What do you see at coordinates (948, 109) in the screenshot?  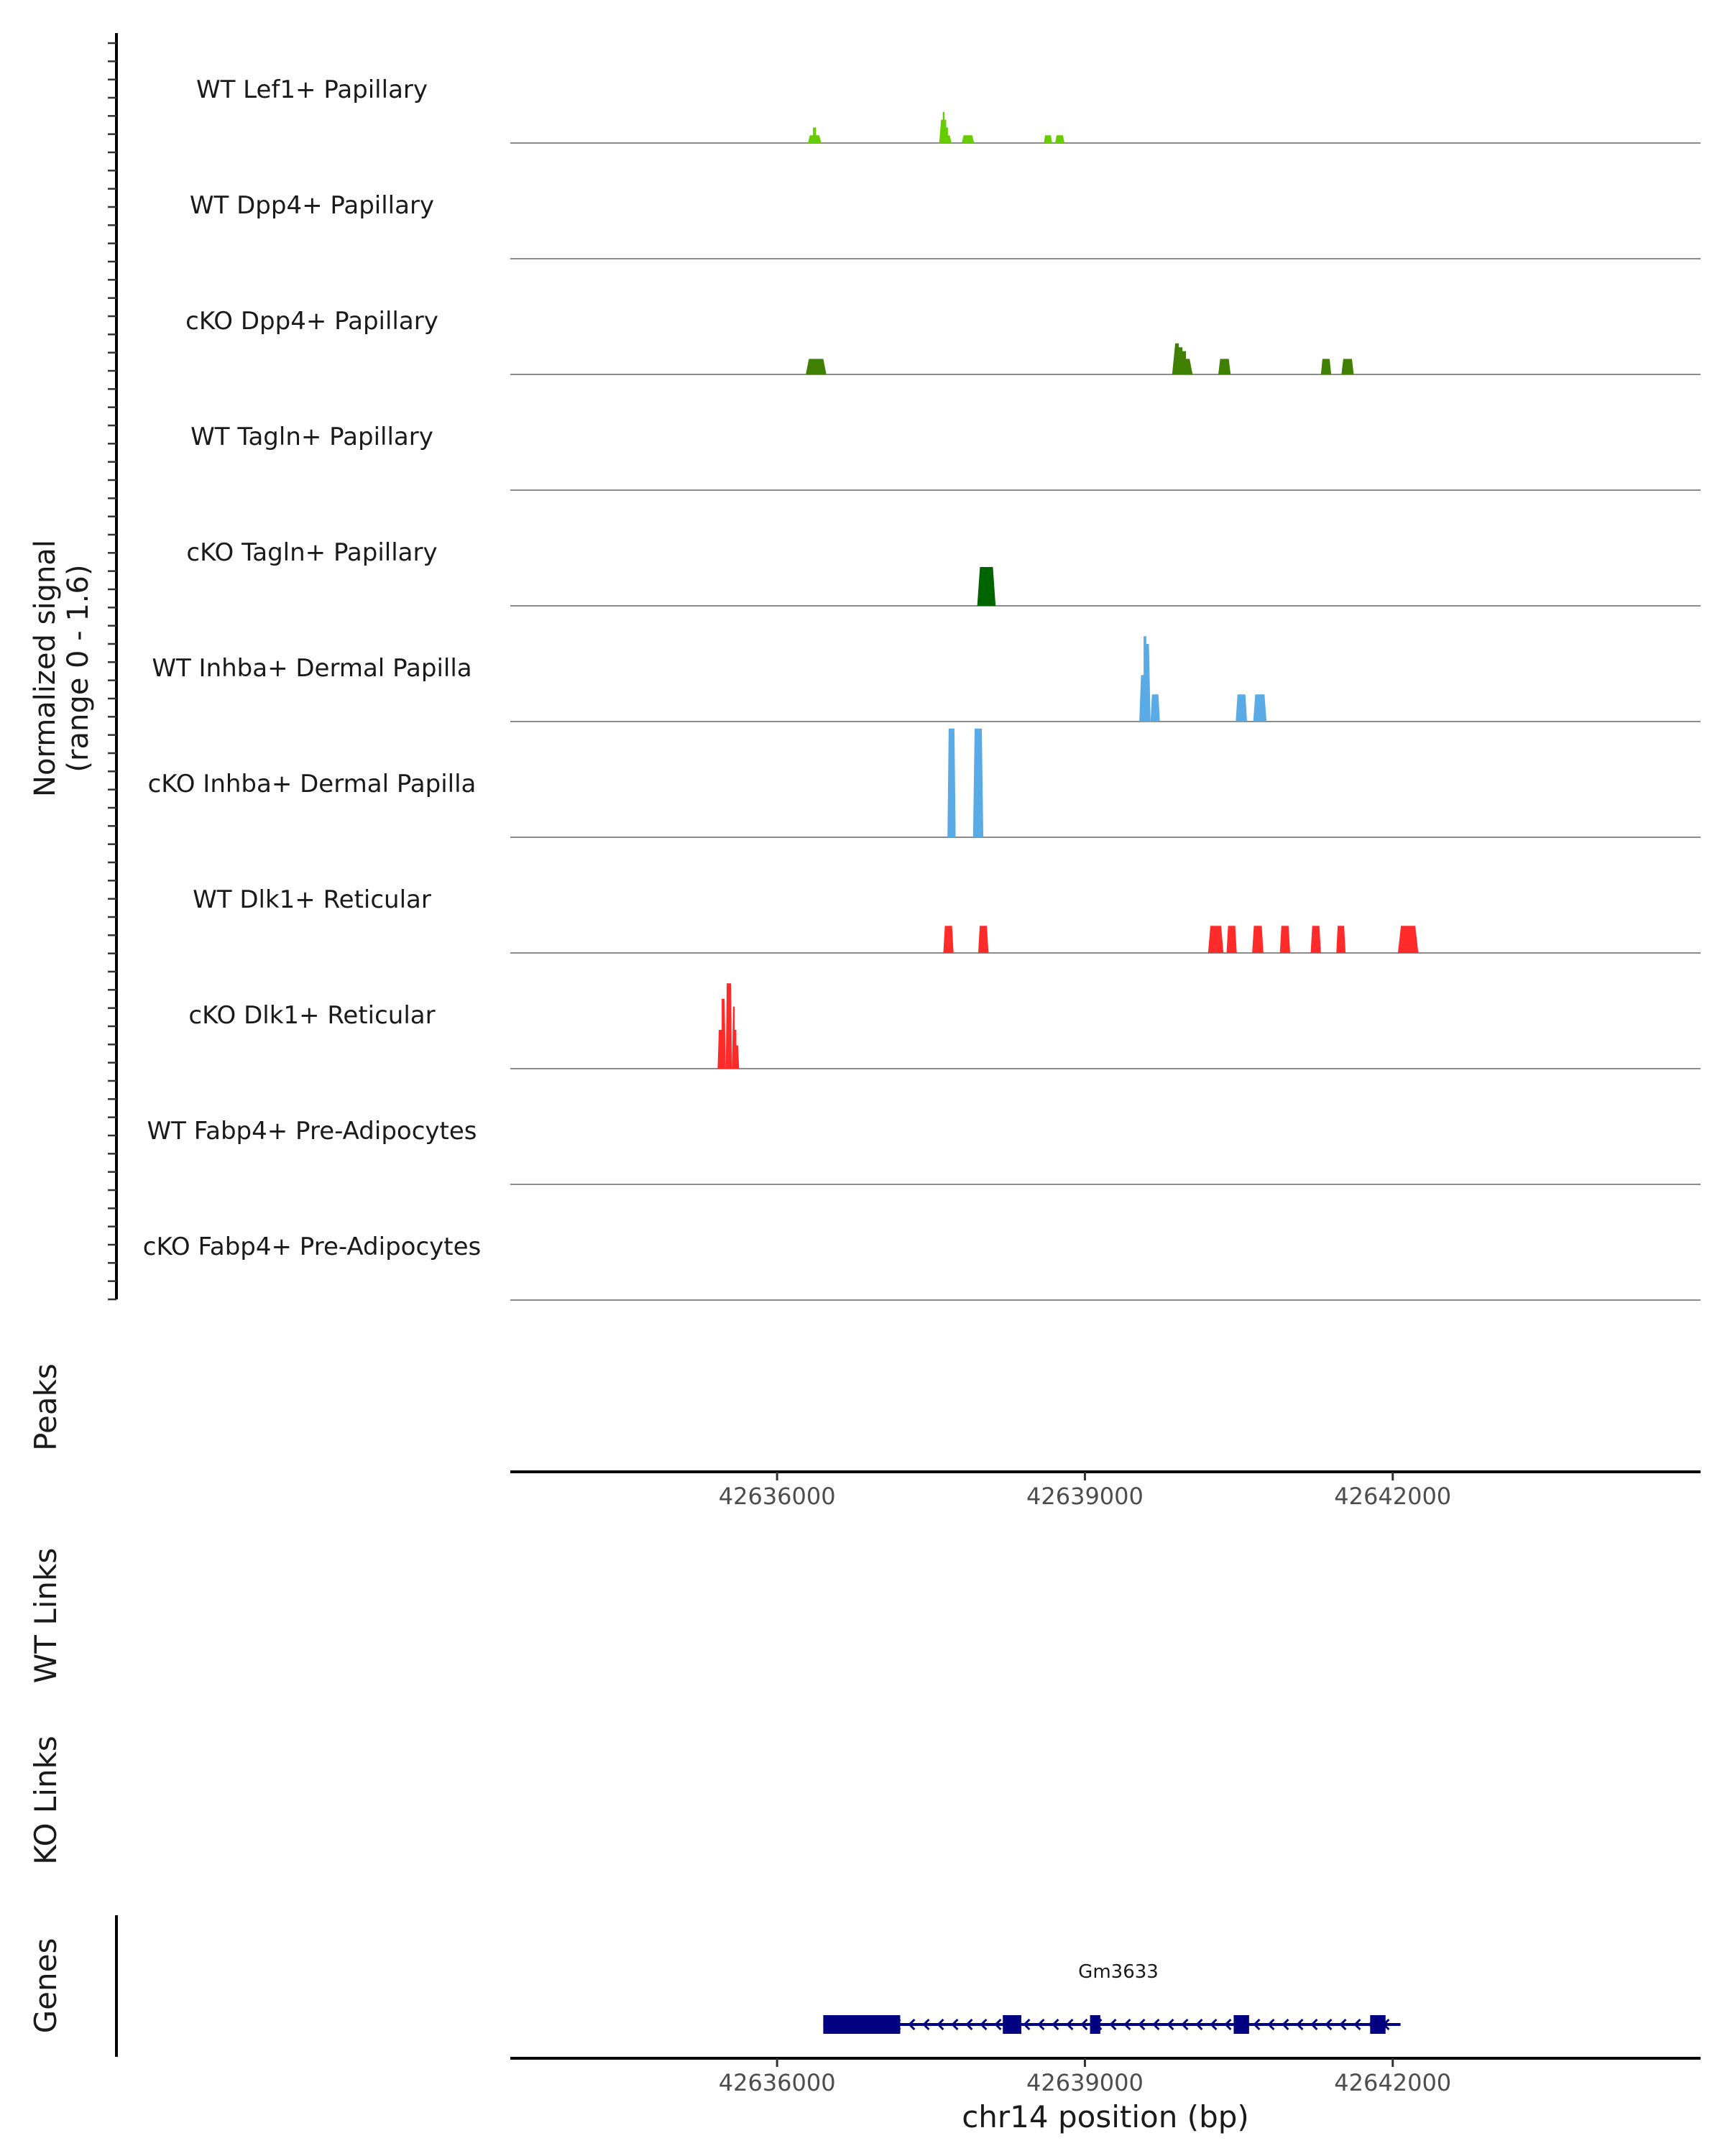 I see `track-1: WT Lef1+ Papillary` at bounding box center [948, 109].